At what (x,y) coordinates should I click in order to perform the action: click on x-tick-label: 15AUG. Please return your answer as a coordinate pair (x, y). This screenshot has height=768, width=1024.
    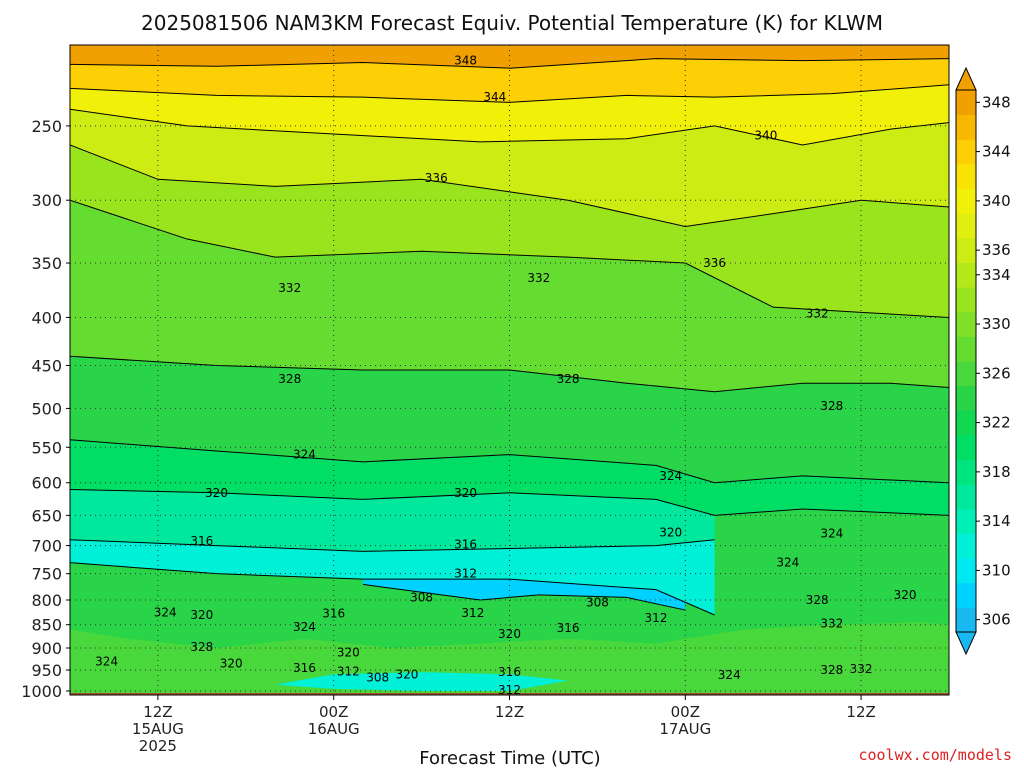
    Looking at the image, I should click on (158, 729).